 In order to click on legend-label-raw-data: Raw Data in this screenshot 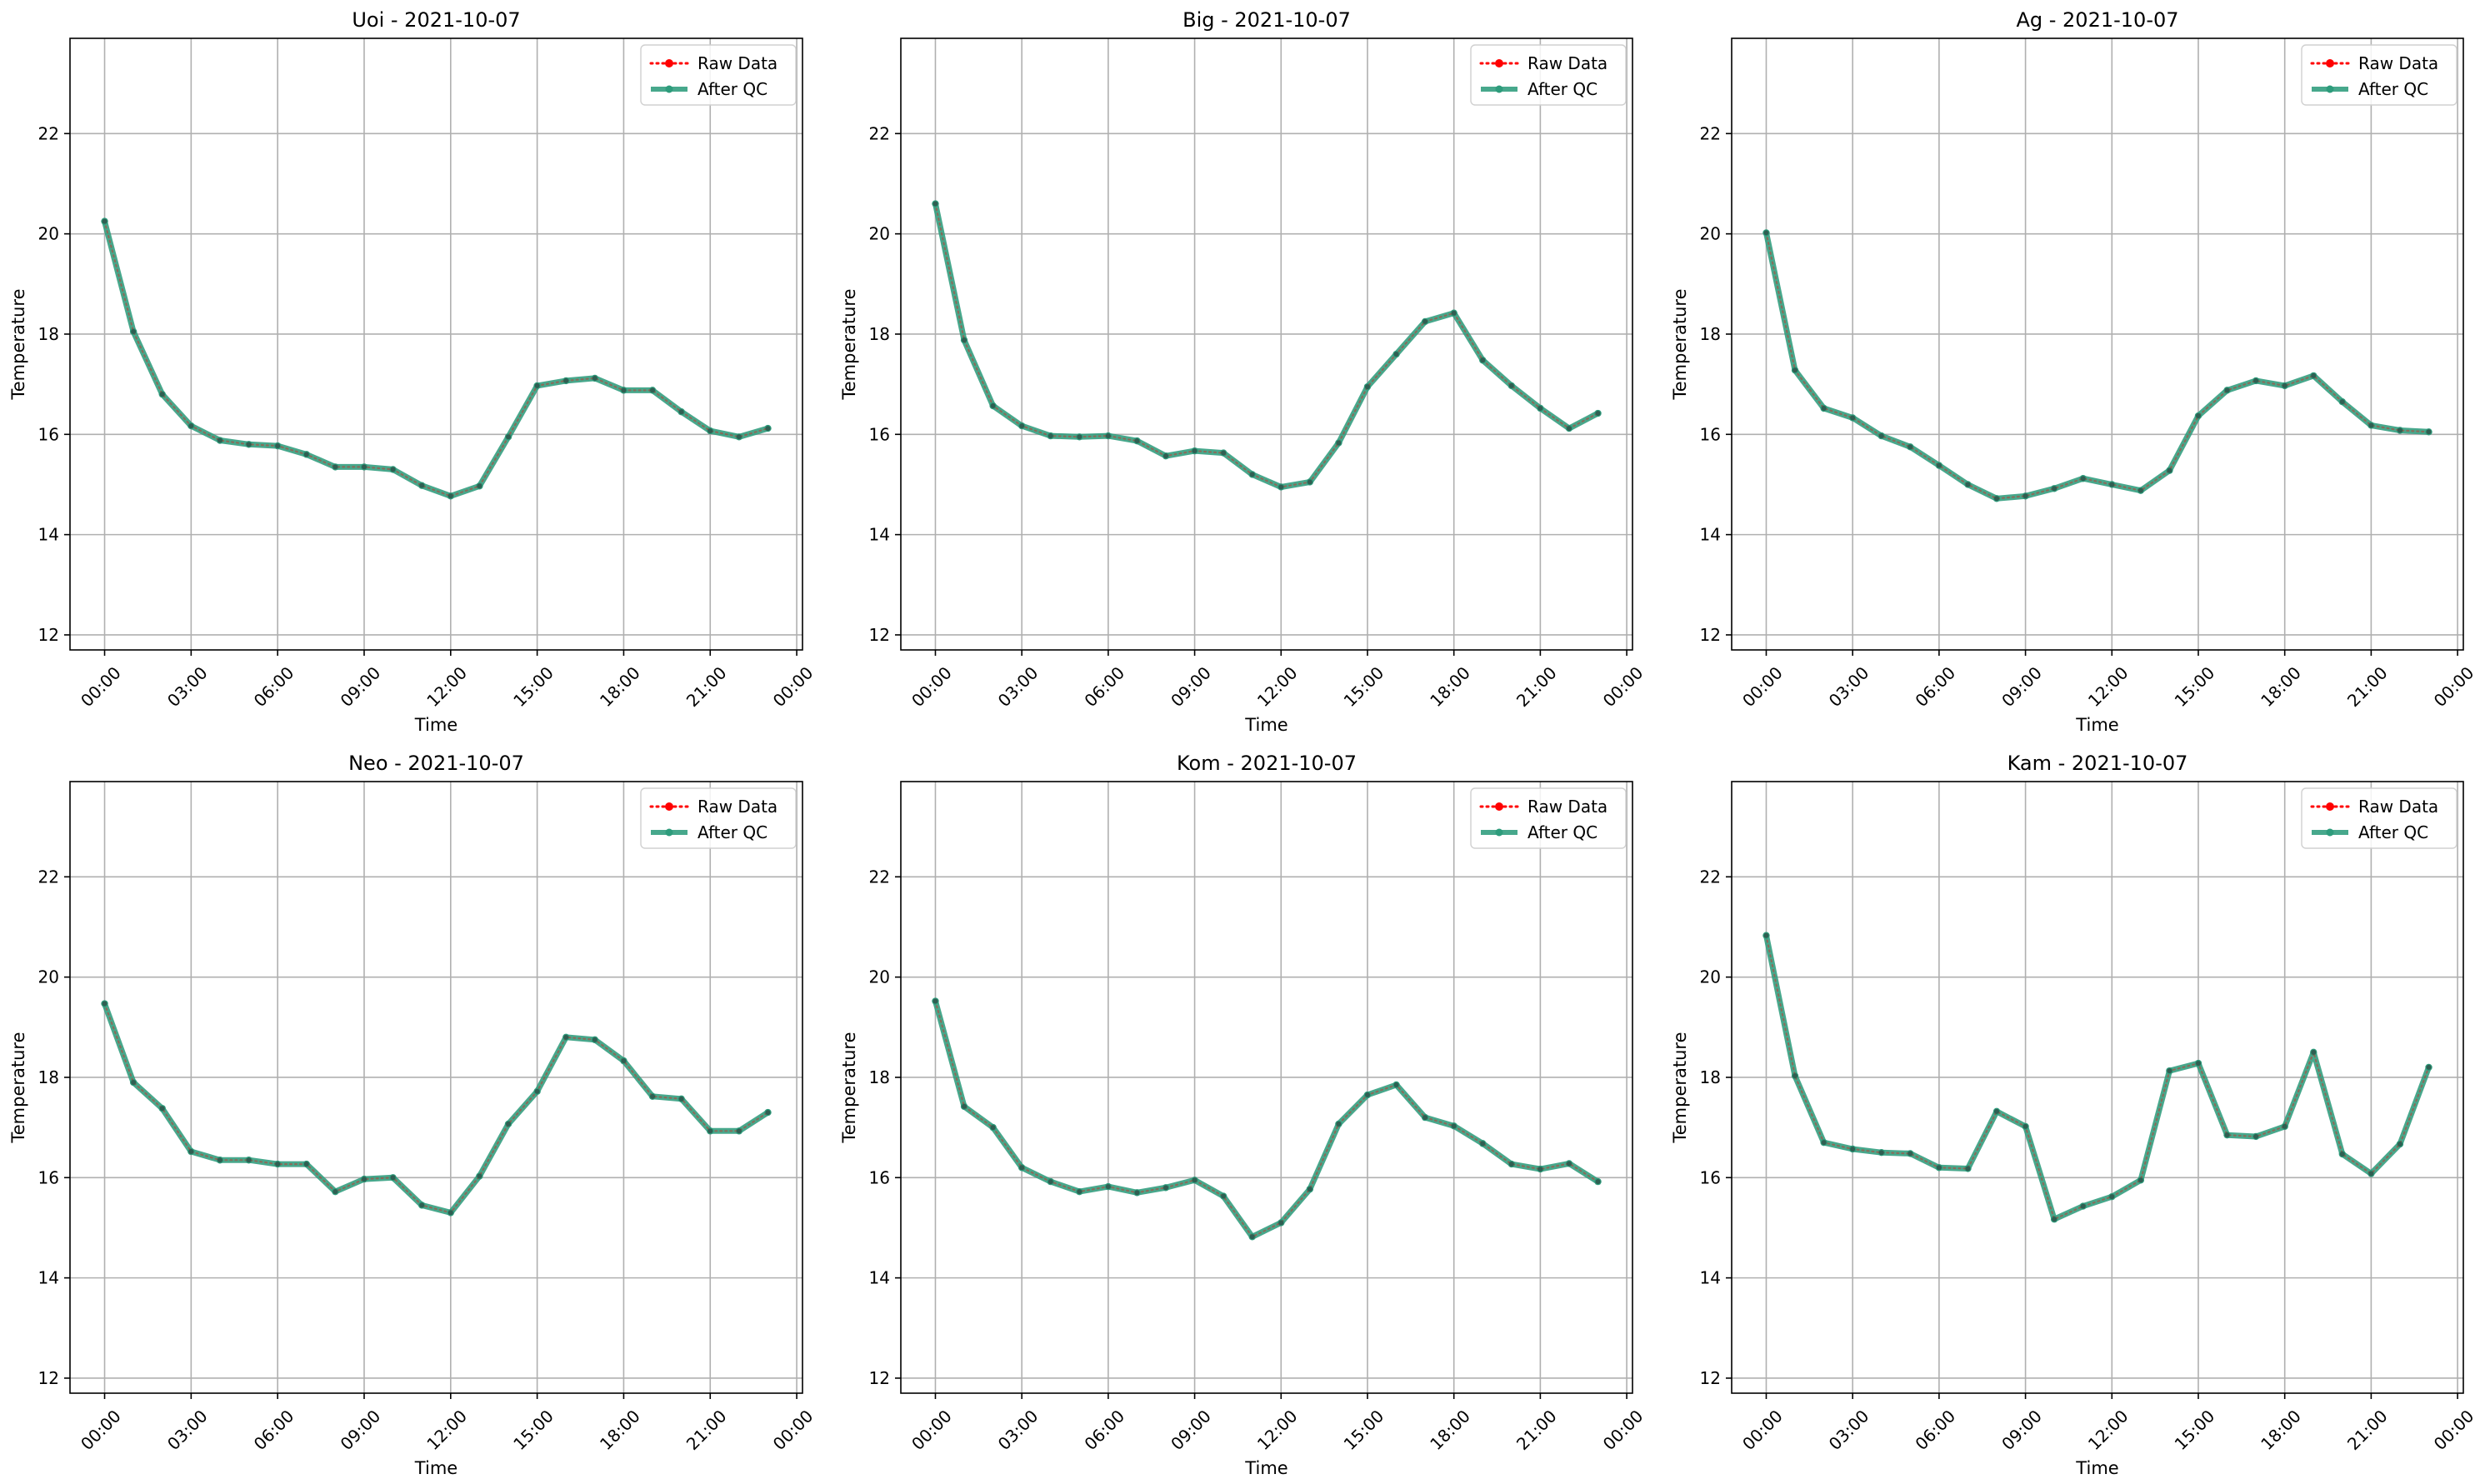, I will do `click(1568, 807)`.